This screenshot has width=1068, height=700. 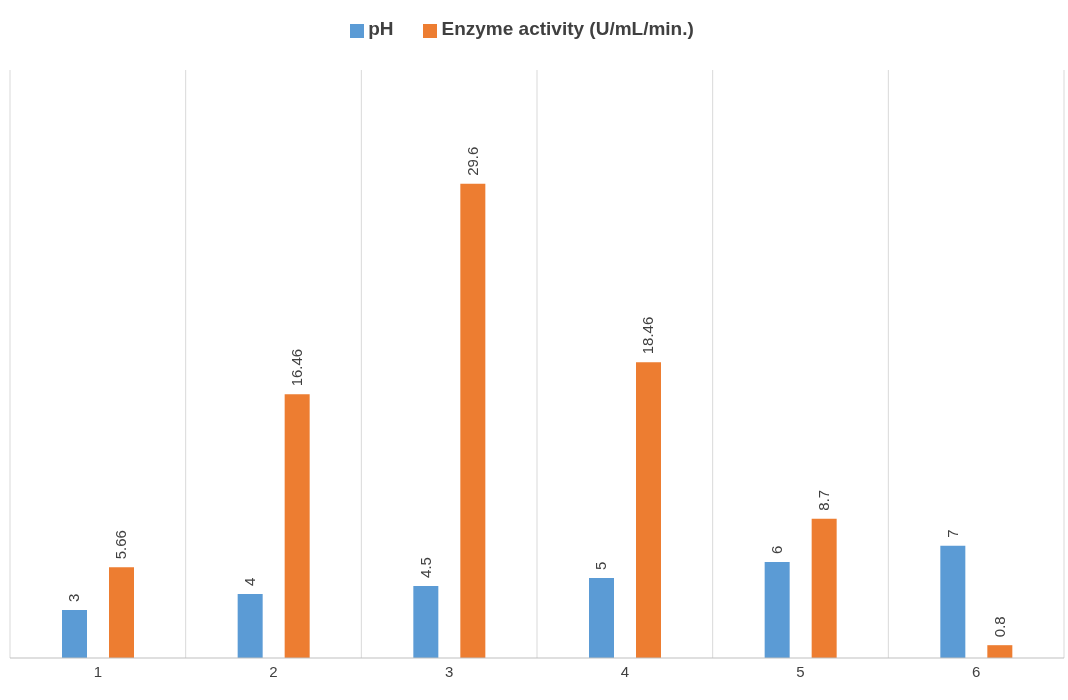 I want to click on data-label: 5.66, so click(x=121, y=545).